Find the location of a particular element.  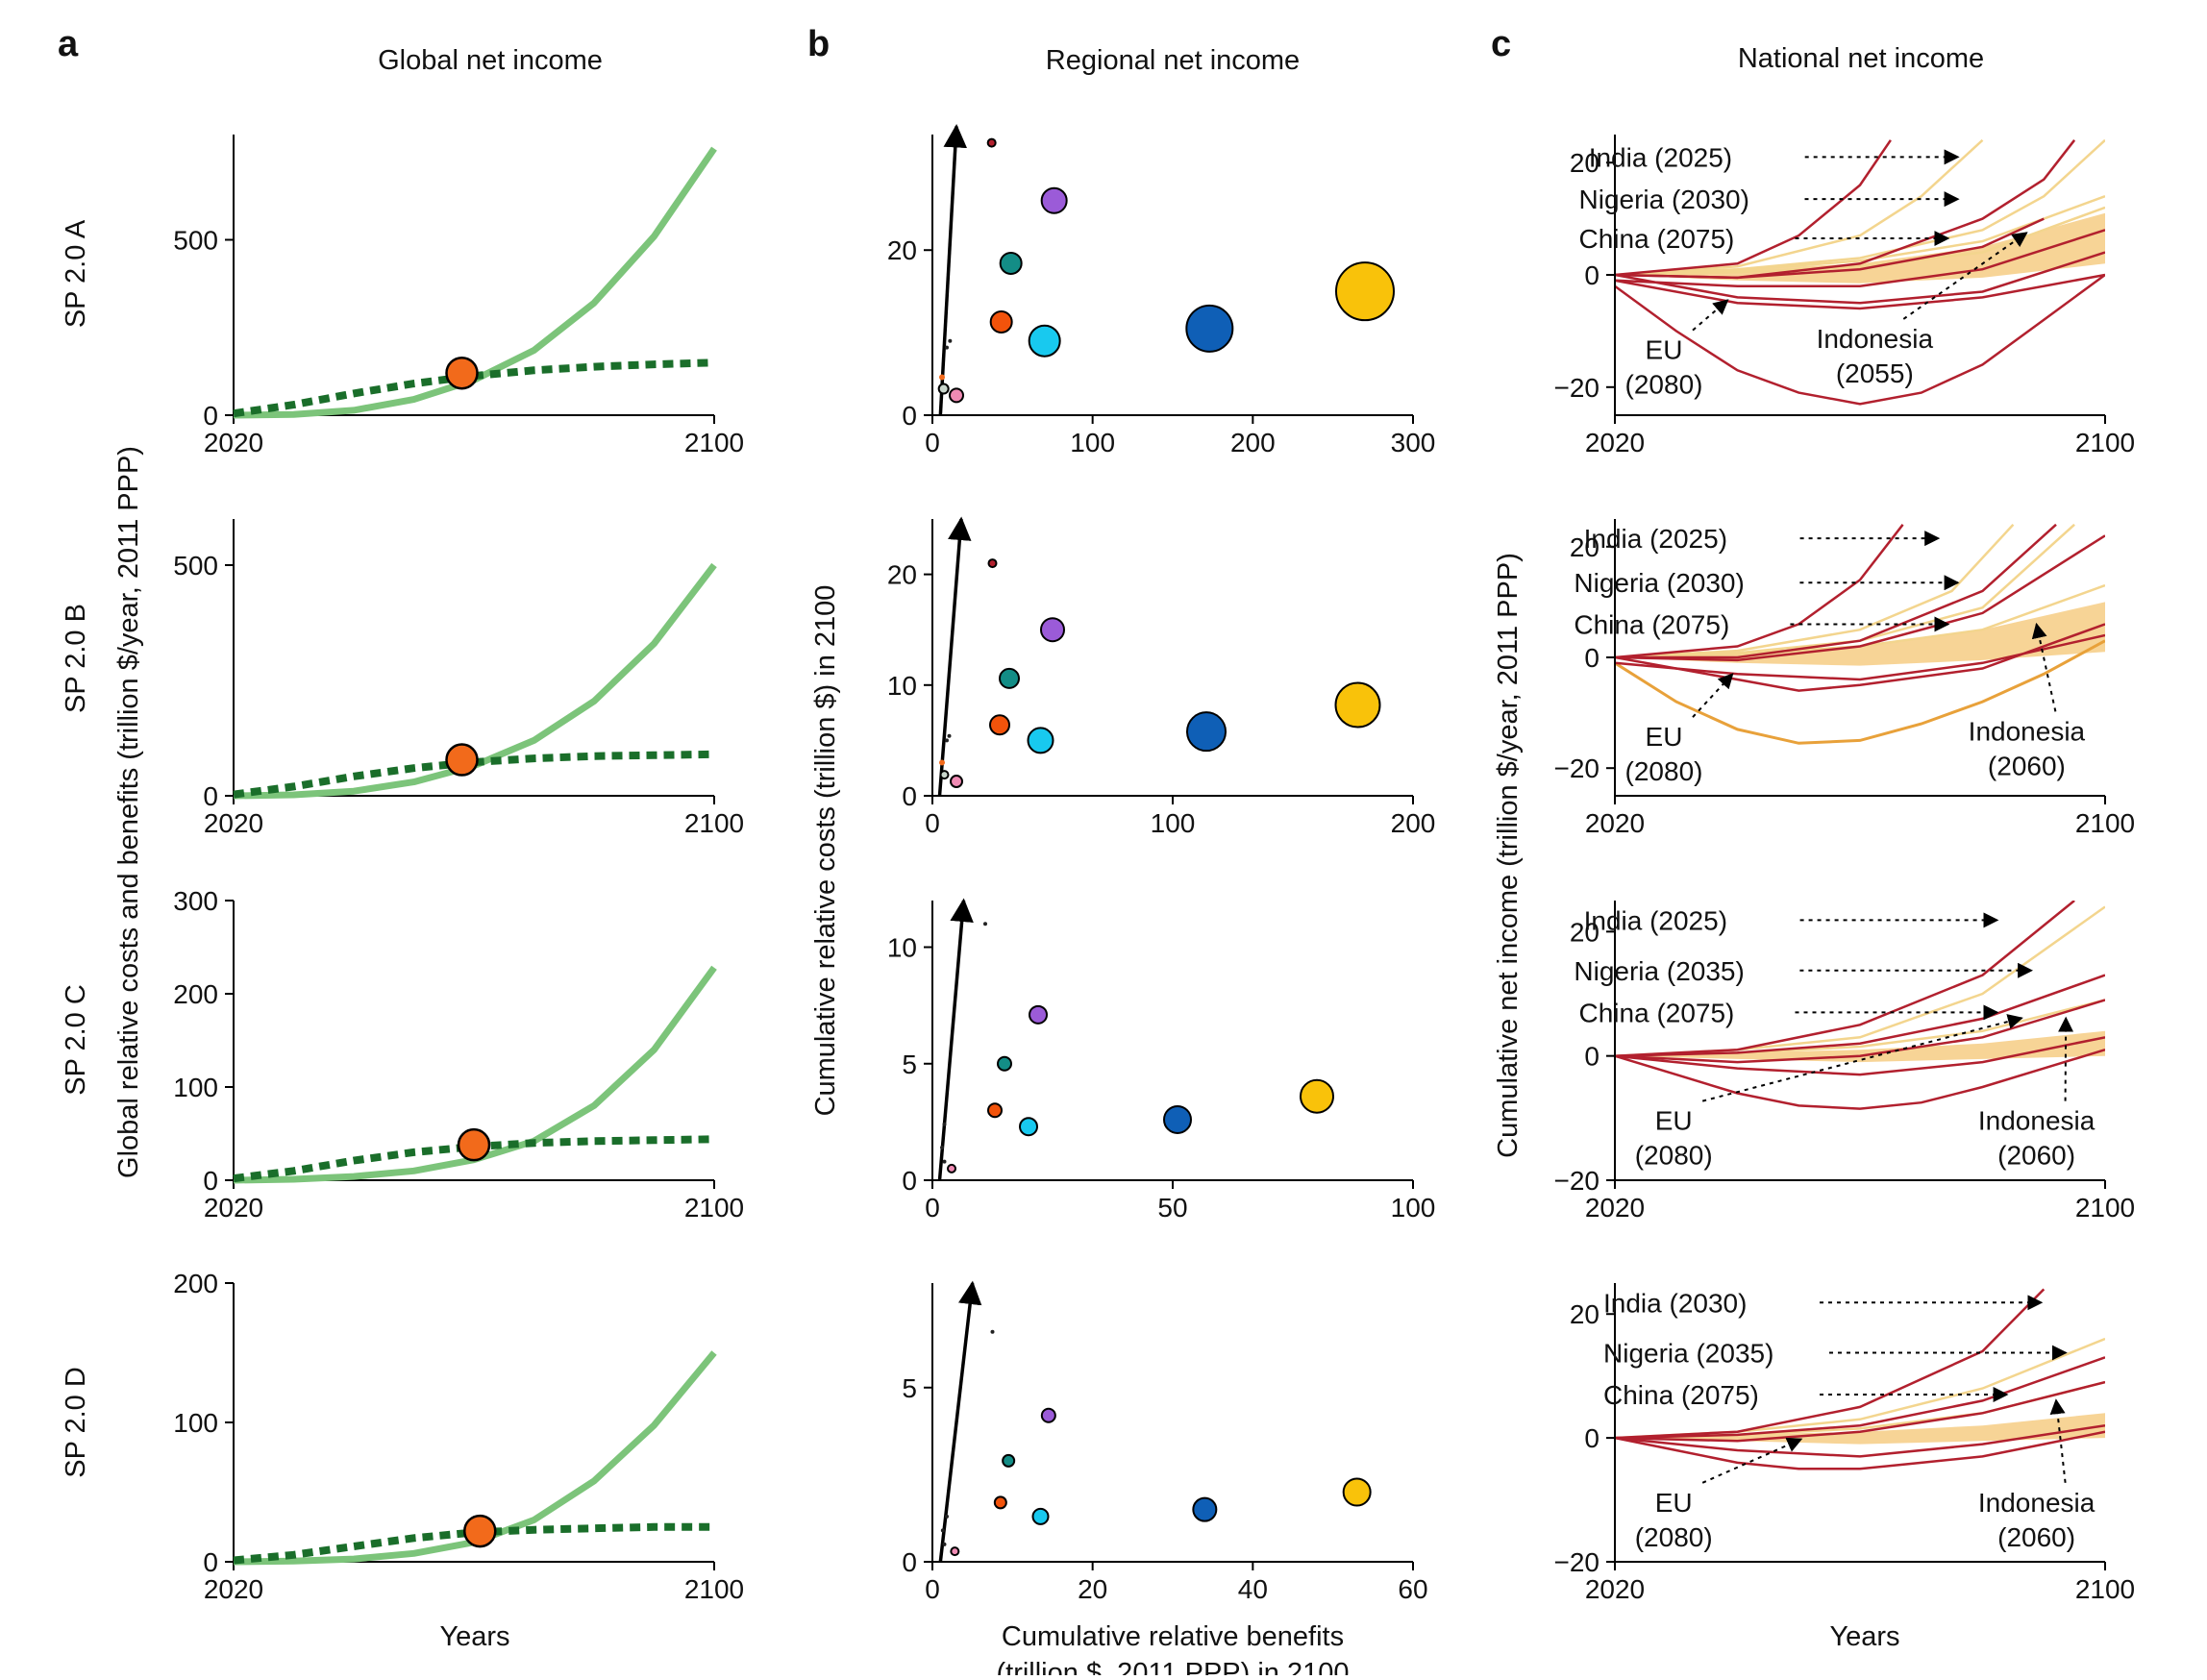

annotation-label: Nigeria (2035) is located at coordinates (1688, 1354).